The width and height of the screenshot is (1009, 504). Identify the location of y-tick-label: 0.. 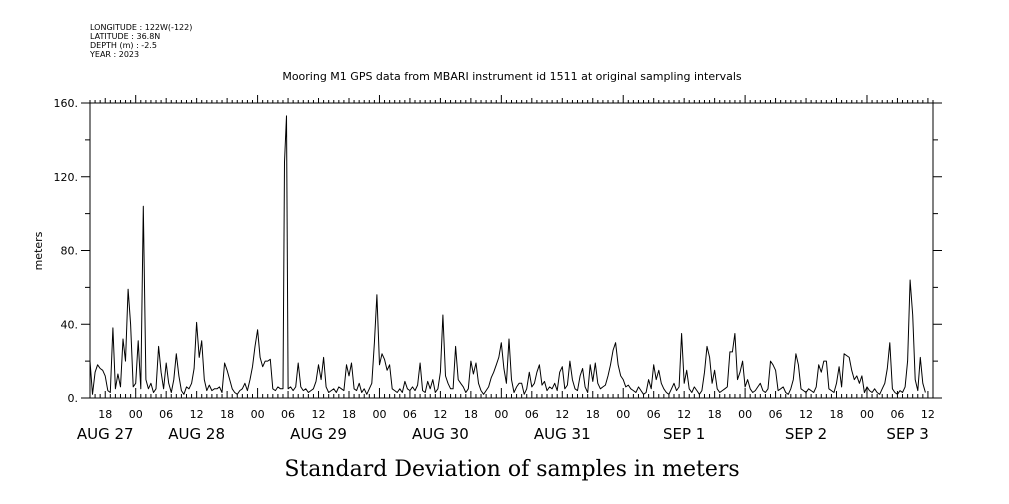
(73, 398).